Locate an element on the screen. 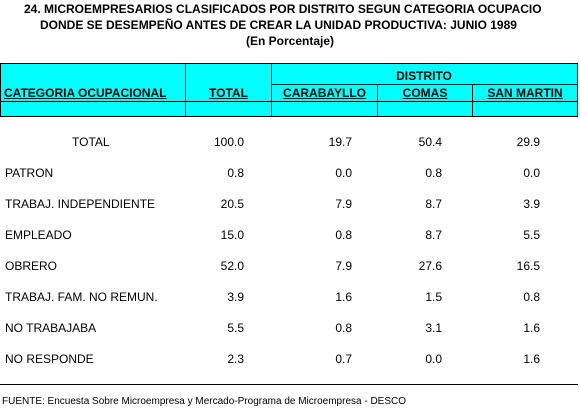  cell-comas: 1.5 is located at coordinates (433, 297).